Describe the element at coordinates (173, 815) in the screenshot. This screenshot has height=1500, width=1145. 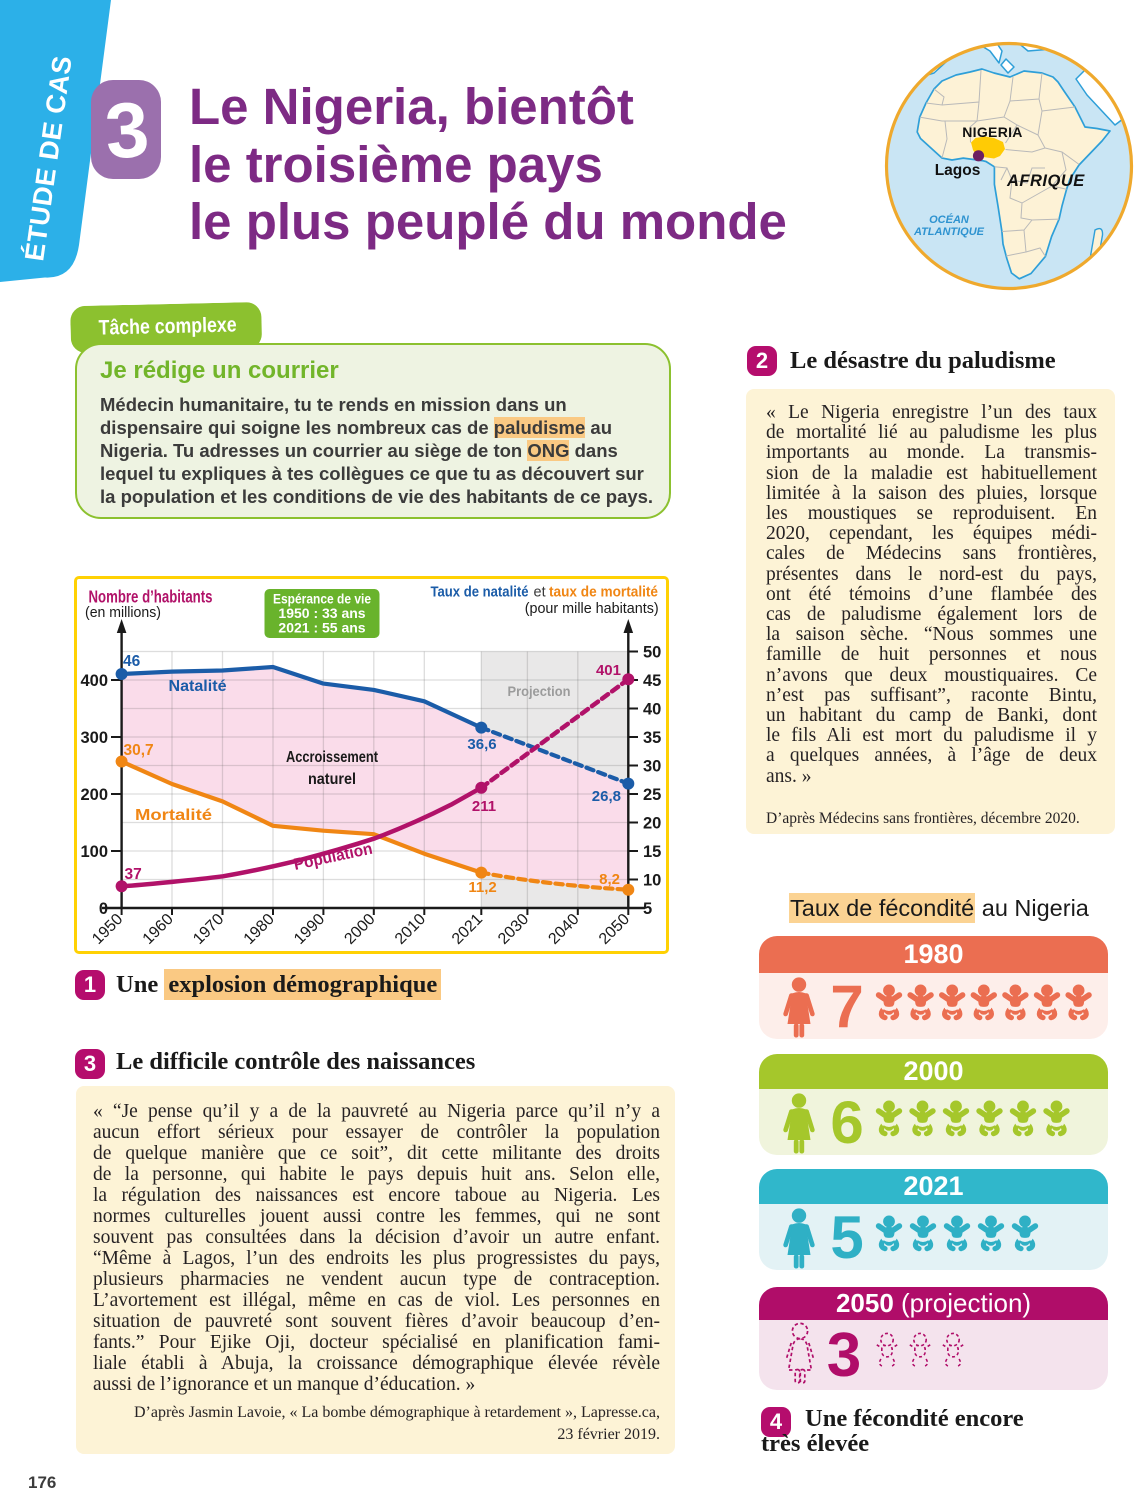
I see `svg-text: Mortalité` at that location.